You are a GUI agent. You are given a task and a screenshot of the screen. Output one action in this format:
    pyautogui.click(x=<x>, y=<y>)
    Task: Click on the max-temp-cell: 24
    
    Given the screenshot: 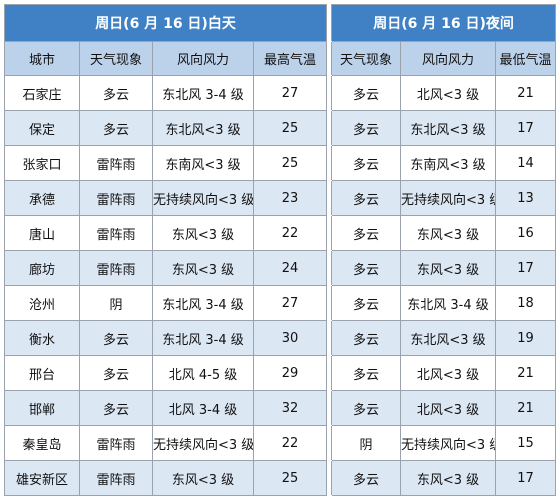 What is the action you would take?
    pyautogui.click(x=290, y=268)
    